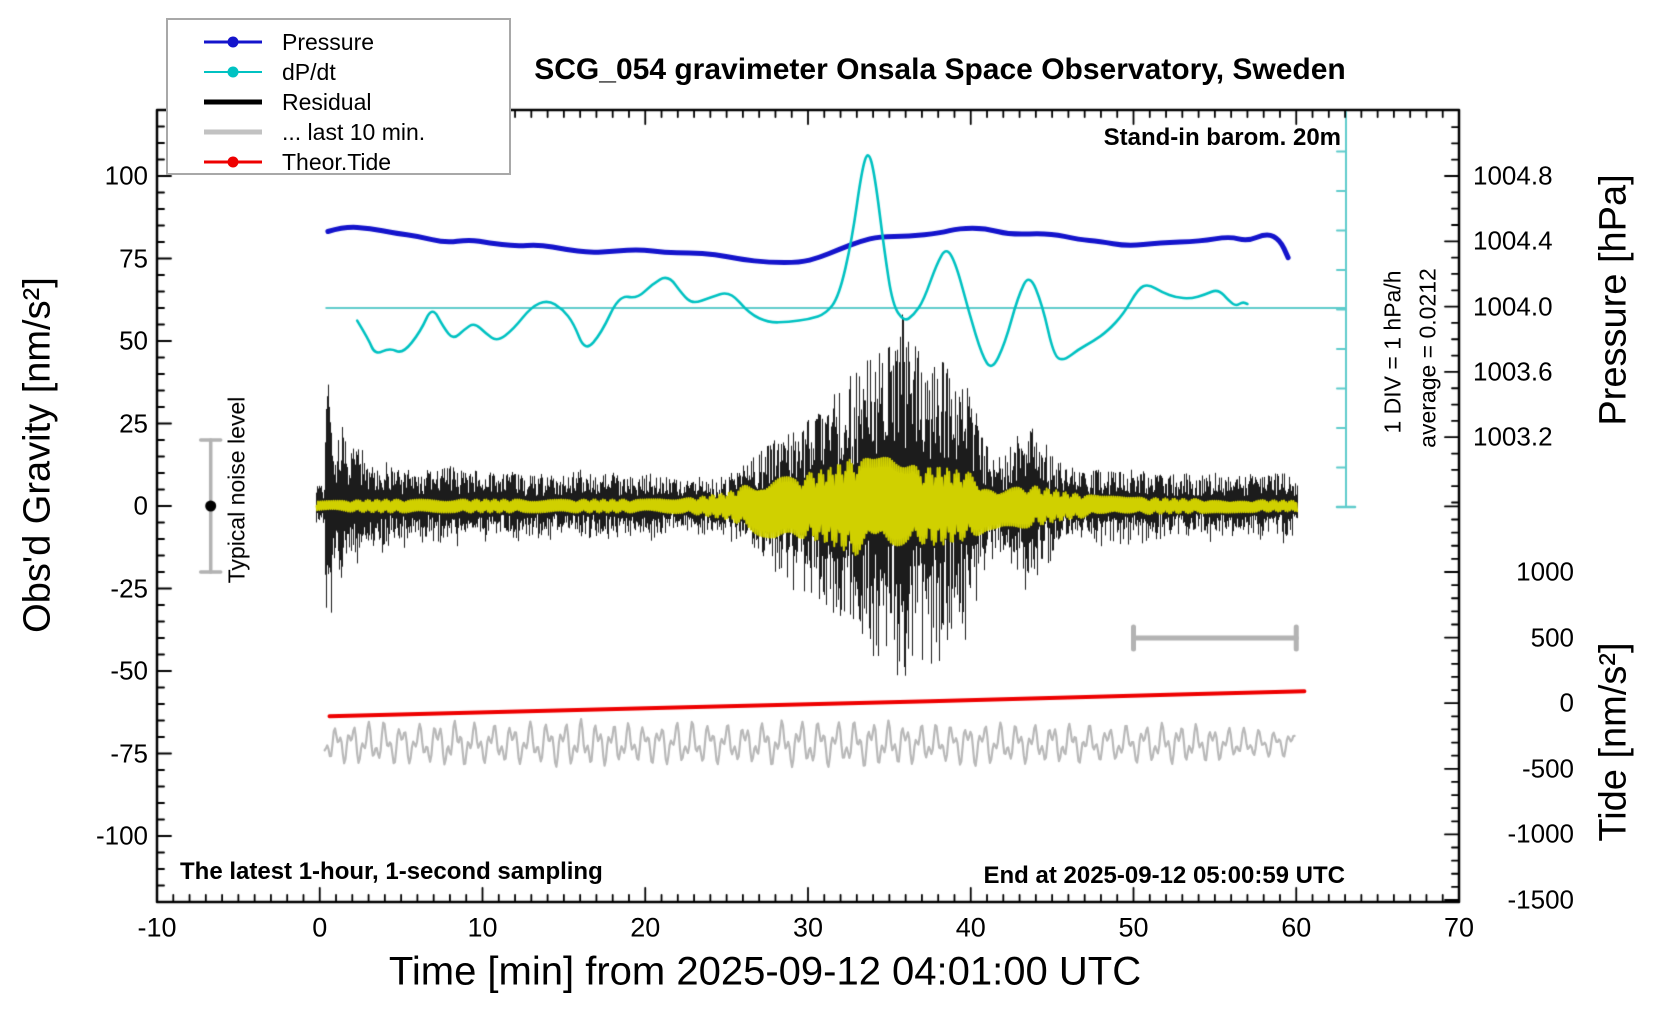 Image resolution: width=1660 pixels, height=1020 pixels. What do you see at coordinates (1566, 702) in the screenshot?
I see `tide-tick-label: 0` at bounding box center [1566, 702].